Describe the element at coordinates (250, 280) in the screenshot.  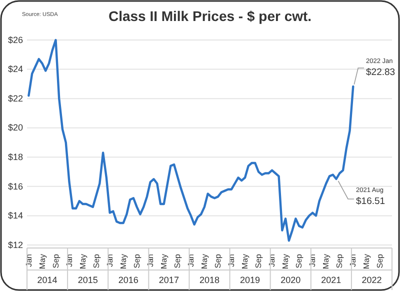
I see `text: 2019` at that location.